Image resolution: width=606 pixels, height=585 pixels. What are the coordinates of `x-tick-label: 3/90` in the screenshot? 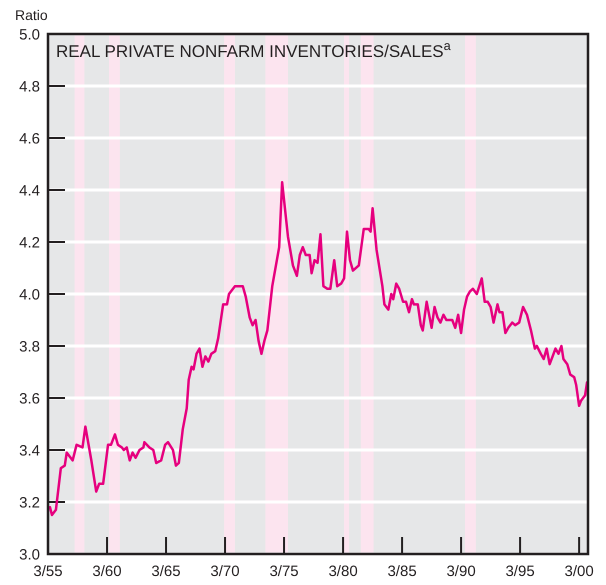 It's located at (461, 571).